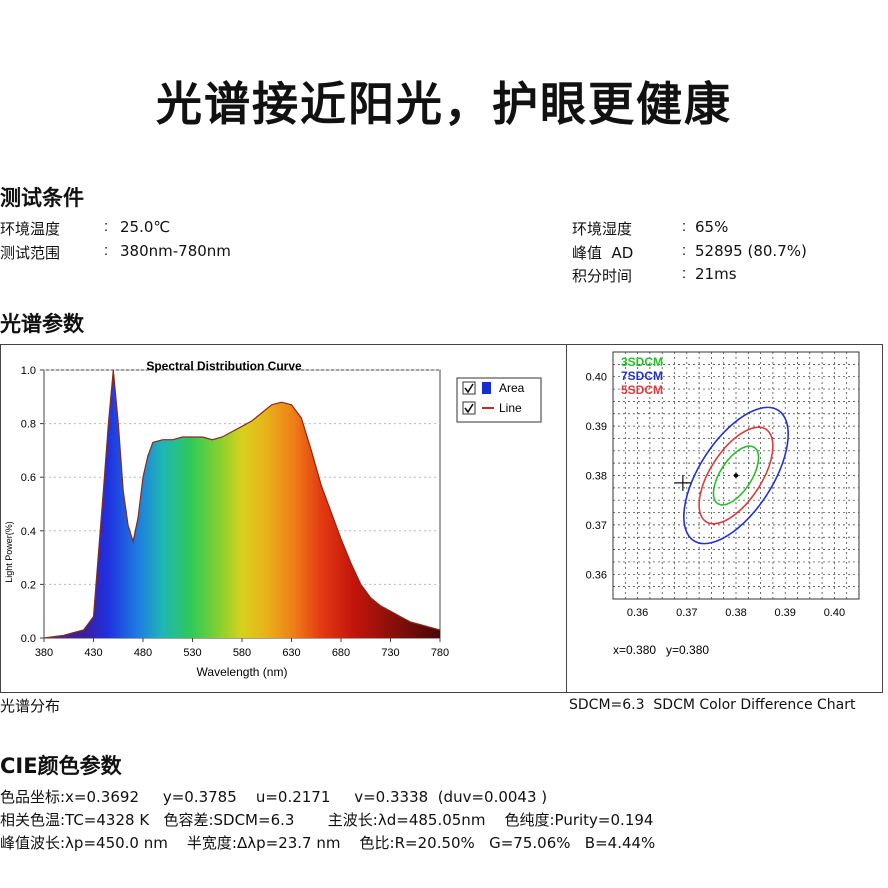  I want to click on spectral-xtick-label: 730, so click(390, 653).